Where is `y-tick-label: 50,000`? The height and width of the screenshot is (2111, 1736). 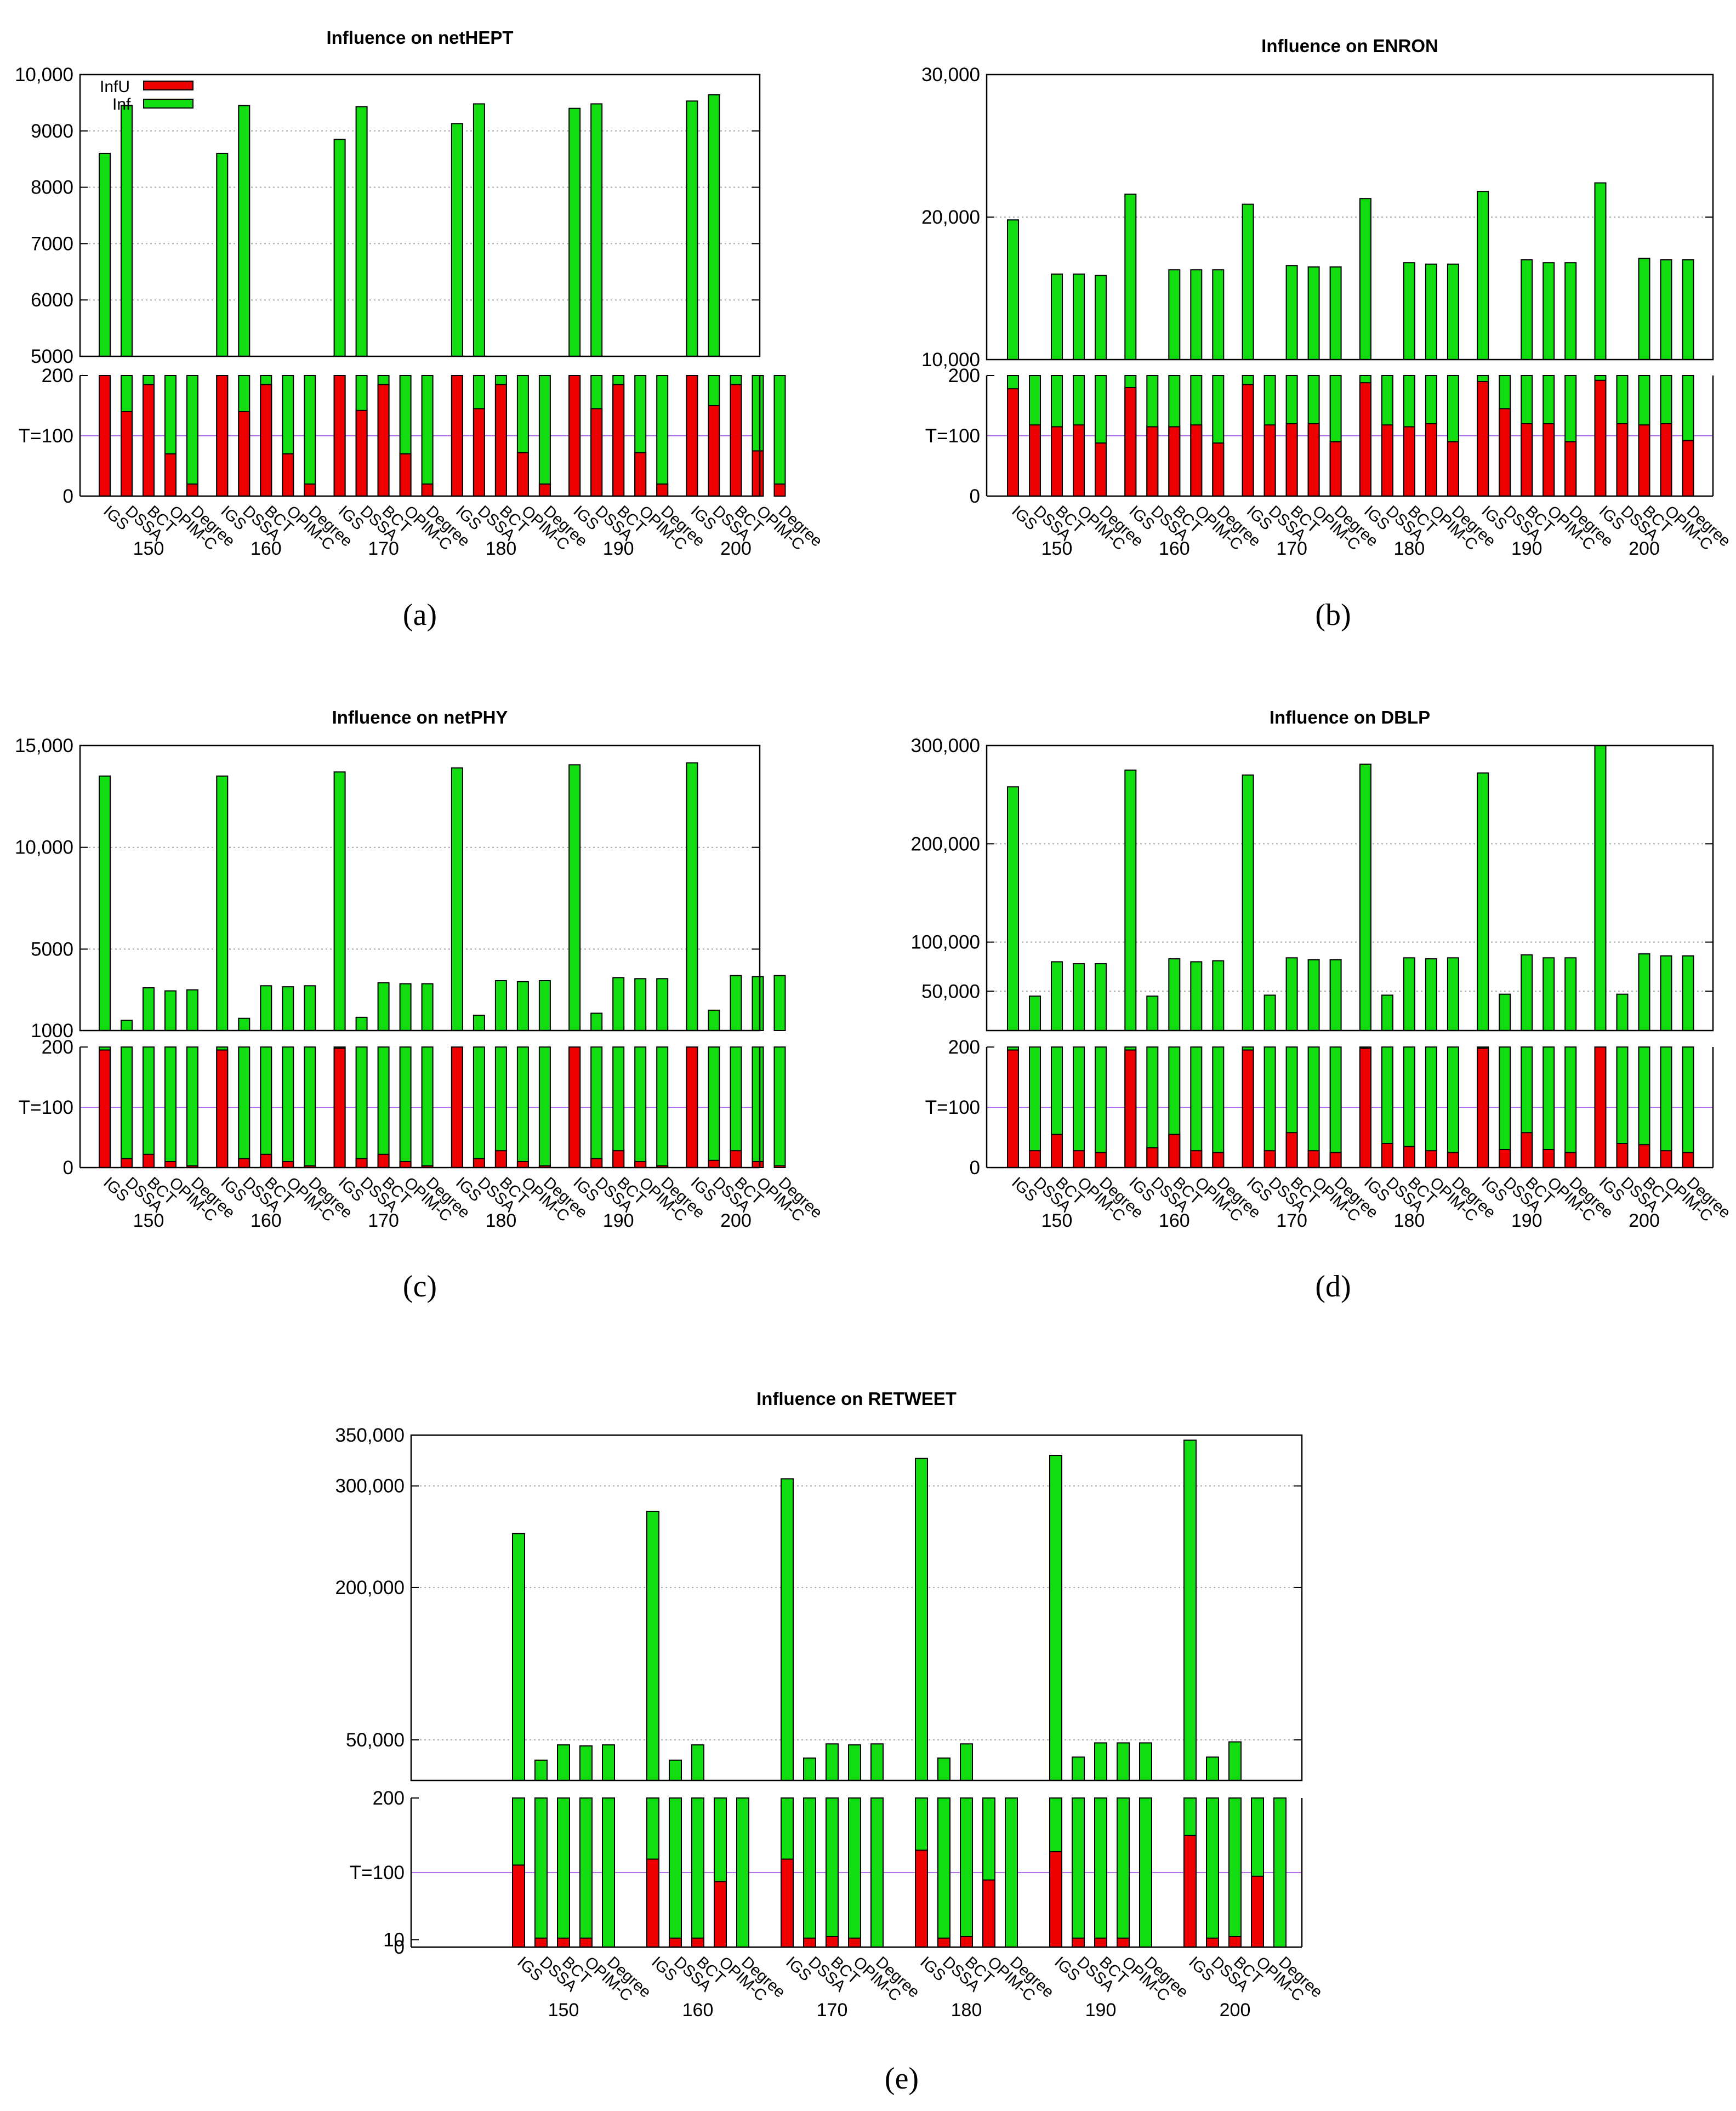
y-tick-label: 50,000 is located at coordinates (950, 991).